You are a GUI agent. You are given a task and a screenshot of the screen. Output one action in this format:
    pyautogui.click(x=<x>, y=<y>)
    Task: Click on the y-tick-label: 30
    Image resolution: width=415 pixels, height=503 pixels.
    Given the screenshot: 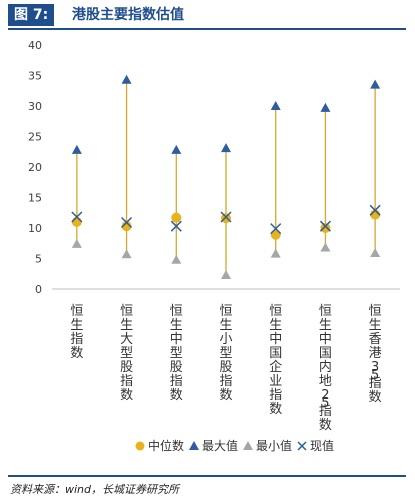 What is the action you would take?
    pyautogui.click(x=35, y=106)
    